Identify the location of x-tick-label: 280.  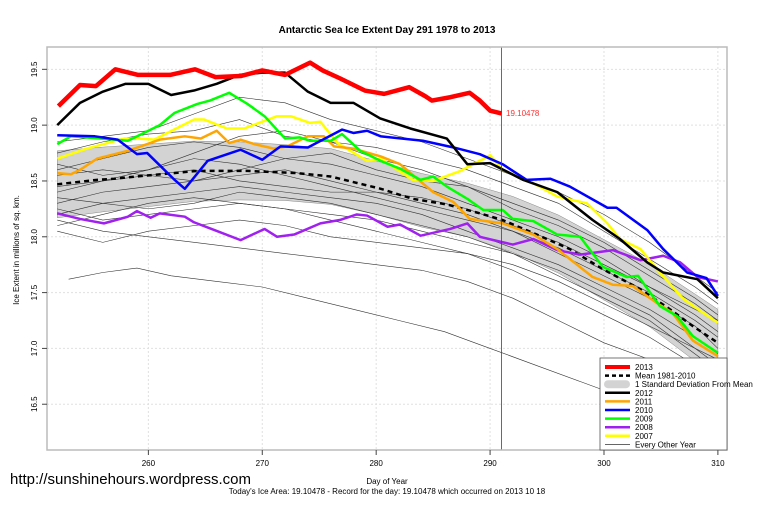
(376, 463).